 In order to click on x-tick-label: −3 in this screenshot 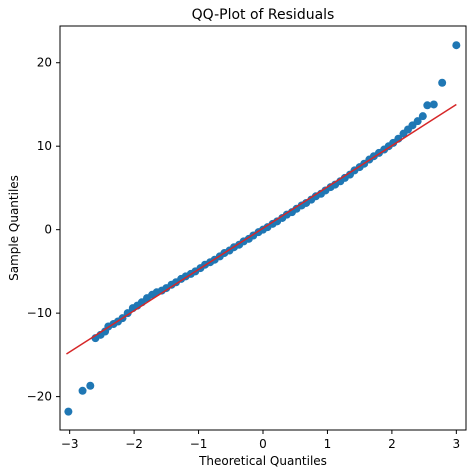, I will do `click(70, 444)`.